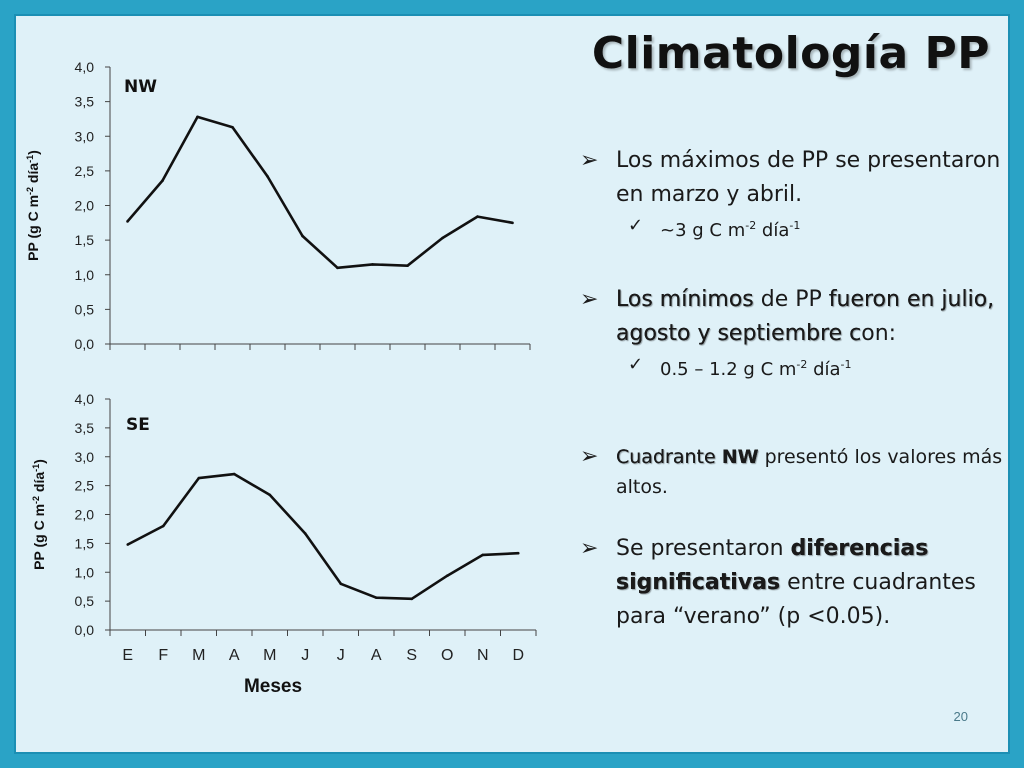  I want to click on sub-bullet-maximos-value: ✓ ~3 g C m-2 día-1, so click(798, 228).